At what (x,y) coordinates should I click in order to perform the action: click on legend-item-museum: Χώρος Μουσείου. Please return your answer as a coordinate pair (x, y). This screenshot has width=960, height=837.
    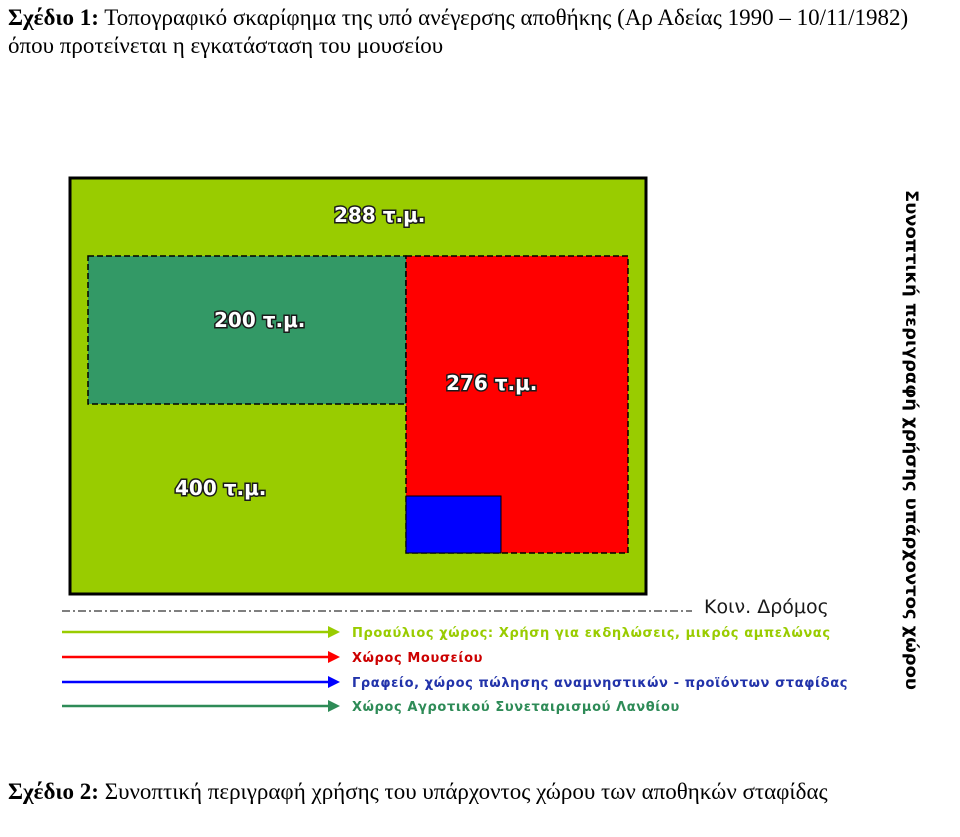
    Looking at the image, I should click on (272, 658).